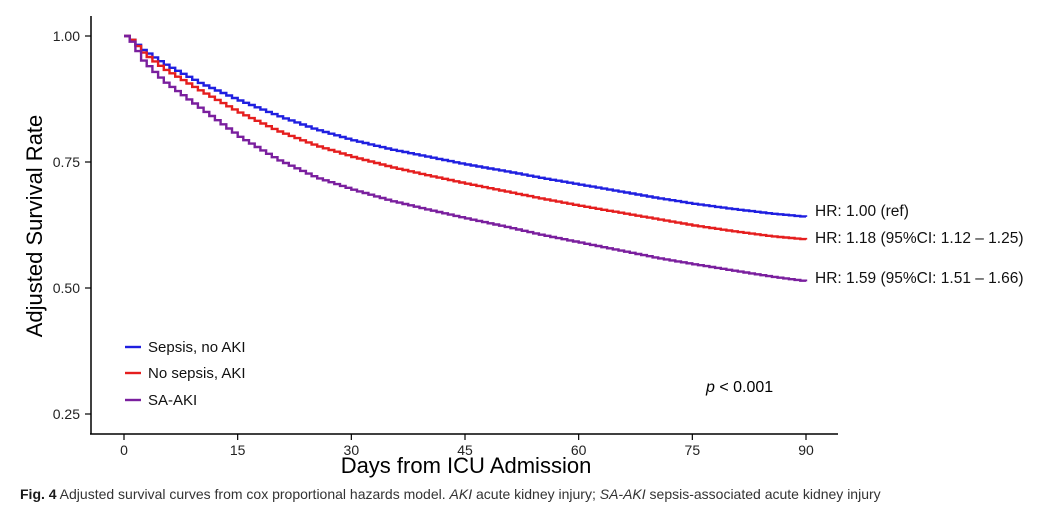 The height and width of the screenshot is (514, 1060). What do you see at coordinates (197, 347) in the screenshot?
I see `legend-label: Sepsis, no AKI` at bounding box center [197, 347].